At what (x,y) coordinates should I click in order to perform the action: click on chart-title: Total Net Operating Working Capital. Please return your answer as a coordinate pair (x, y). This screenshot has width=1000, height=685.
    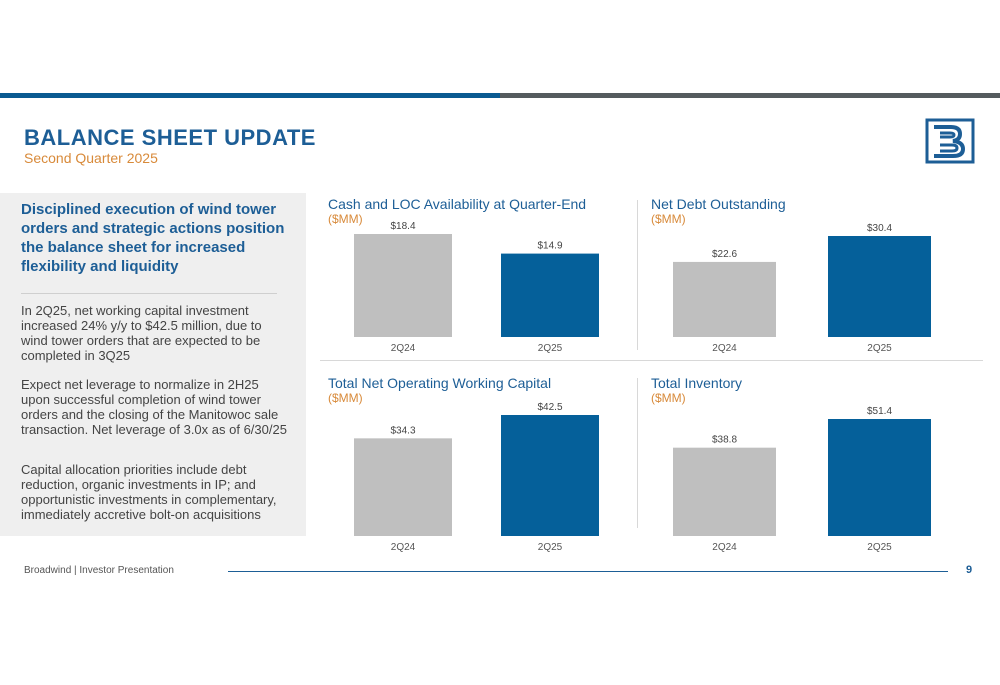
    Looking at the image, I should click on (440, 383).